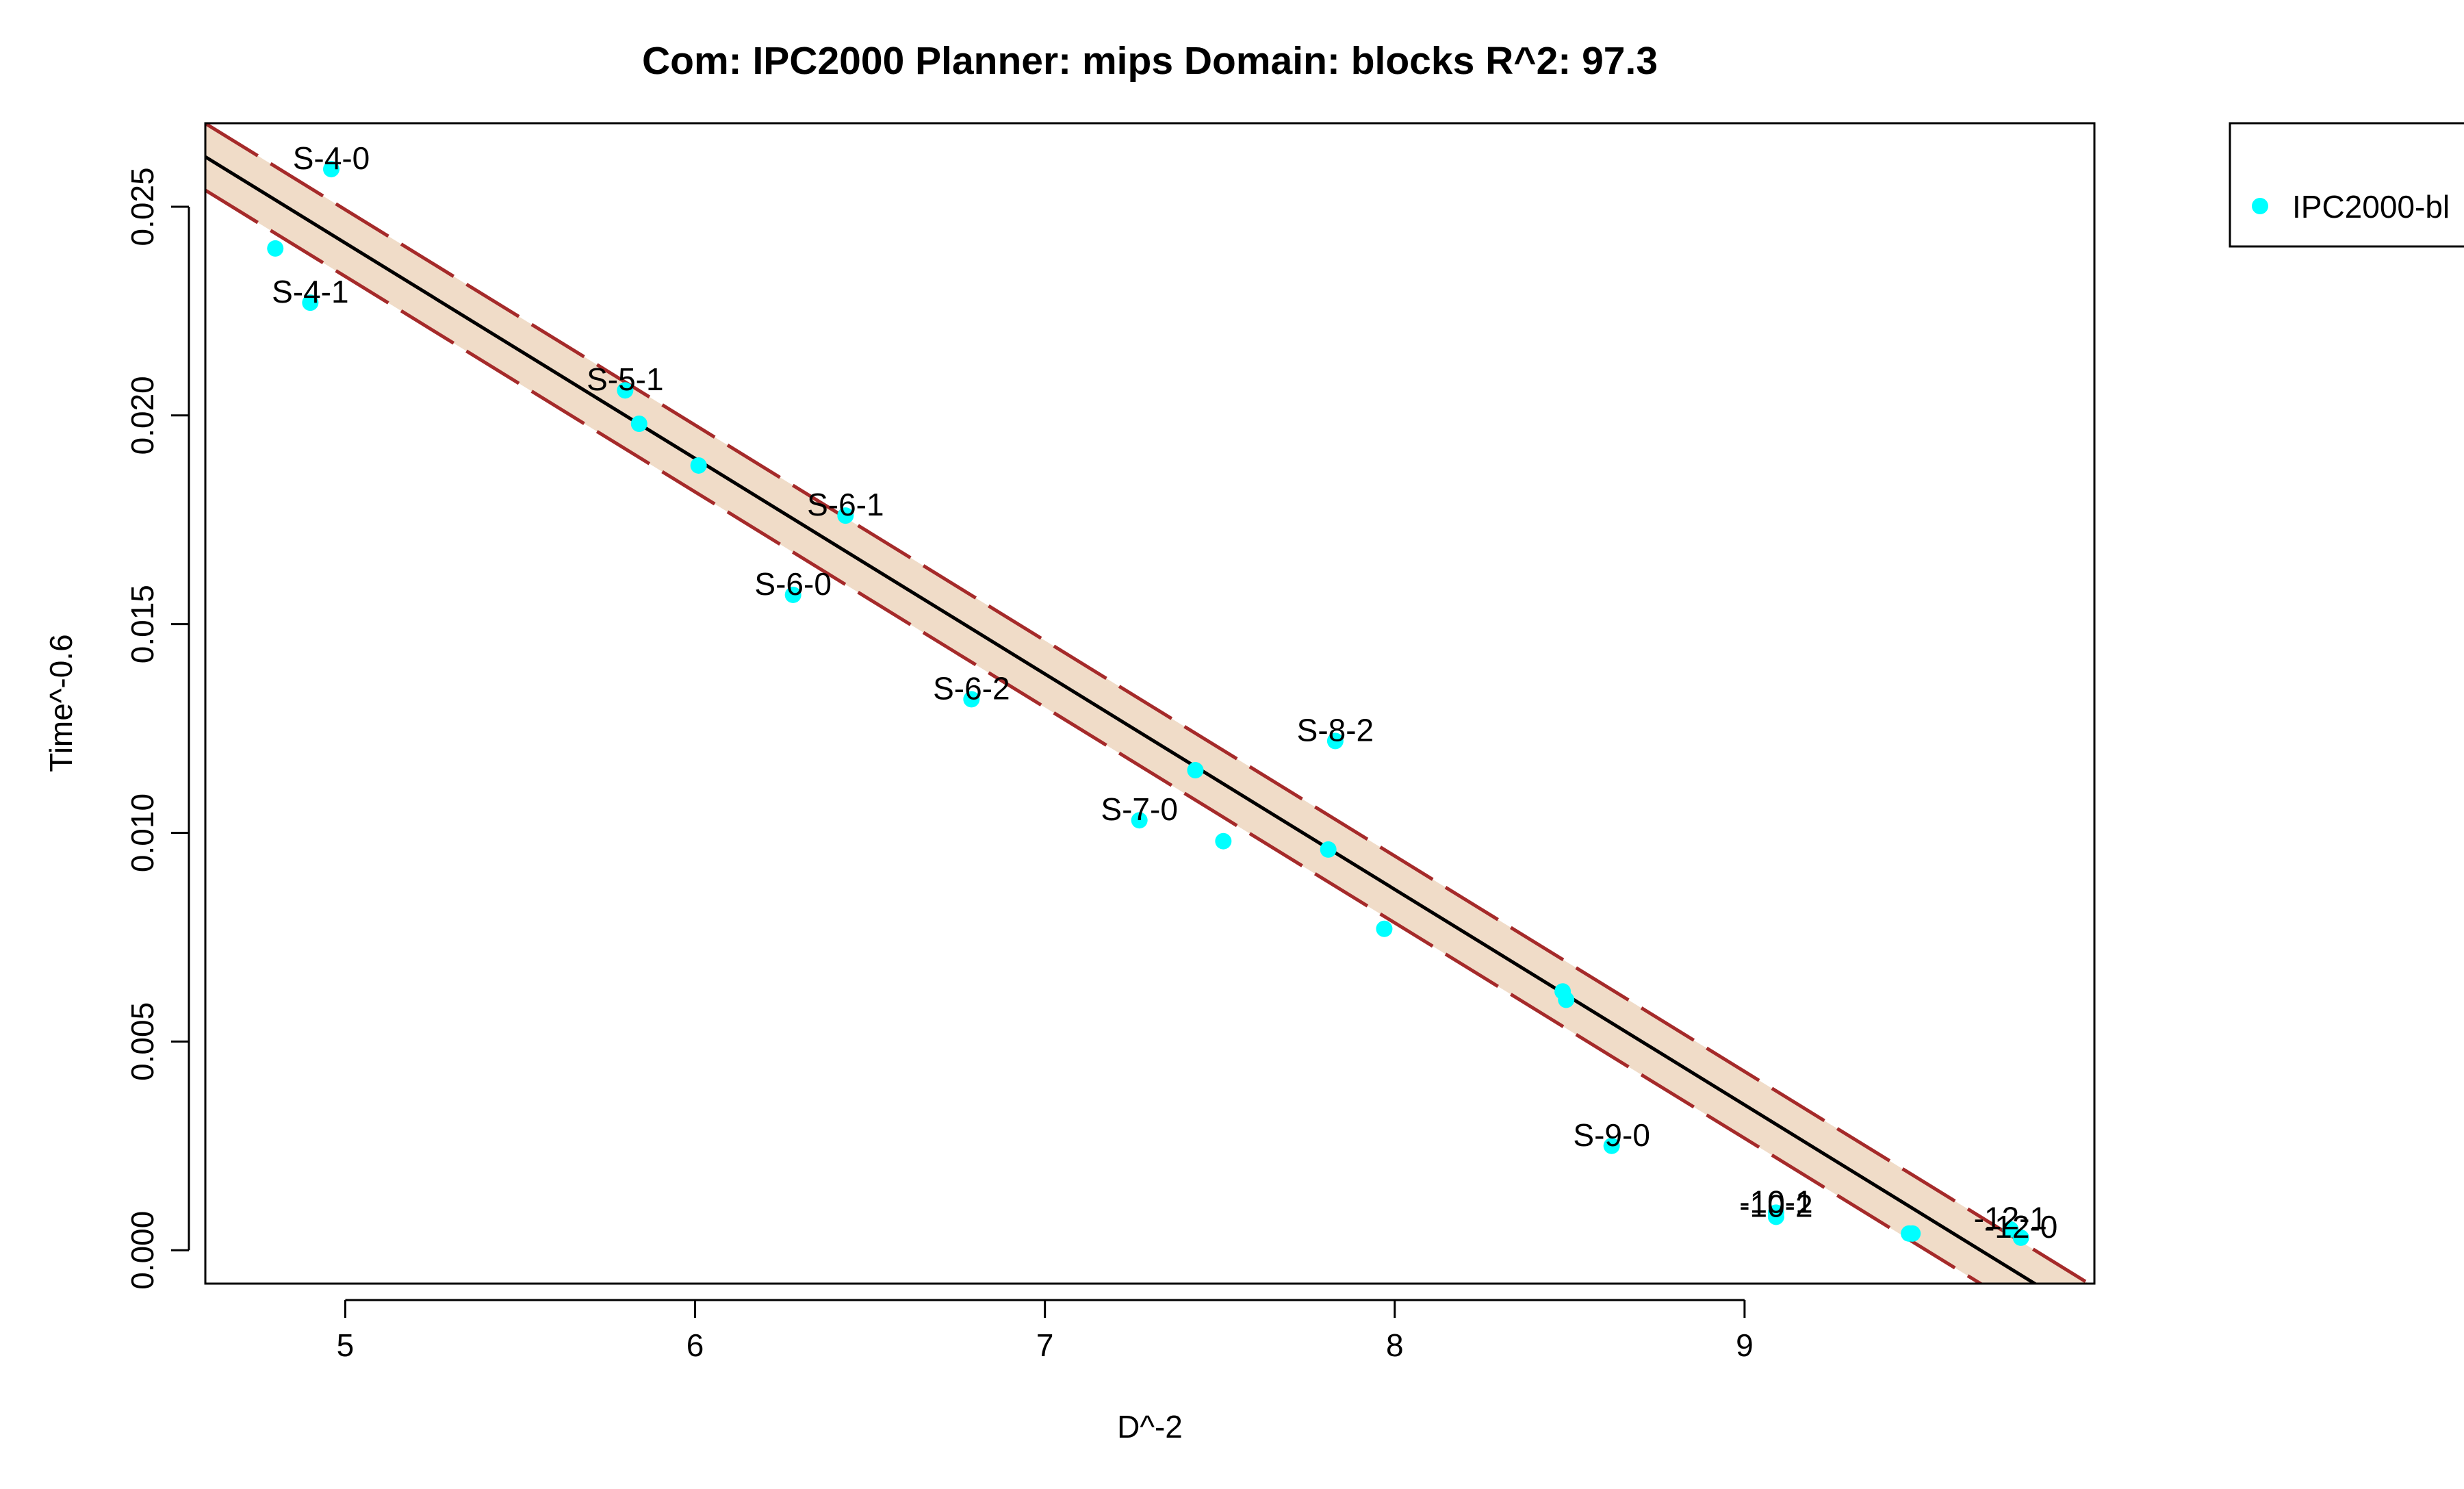 This screenshot has width=2464, height=1489. What do you see at coordinates (142, 1250) in the screenshot?
I see `y-tick-label: 0.000` at bounding box center [142, 1250].